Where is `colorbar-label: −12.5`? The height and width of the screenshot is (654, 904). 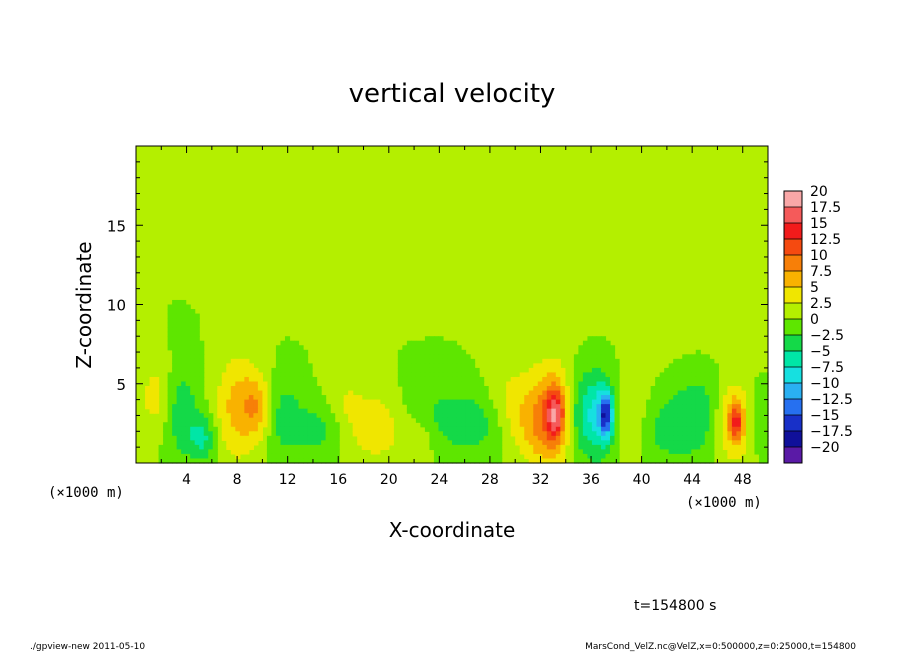 colorbar-label: −12.5 is located at coordinates (831, 400).